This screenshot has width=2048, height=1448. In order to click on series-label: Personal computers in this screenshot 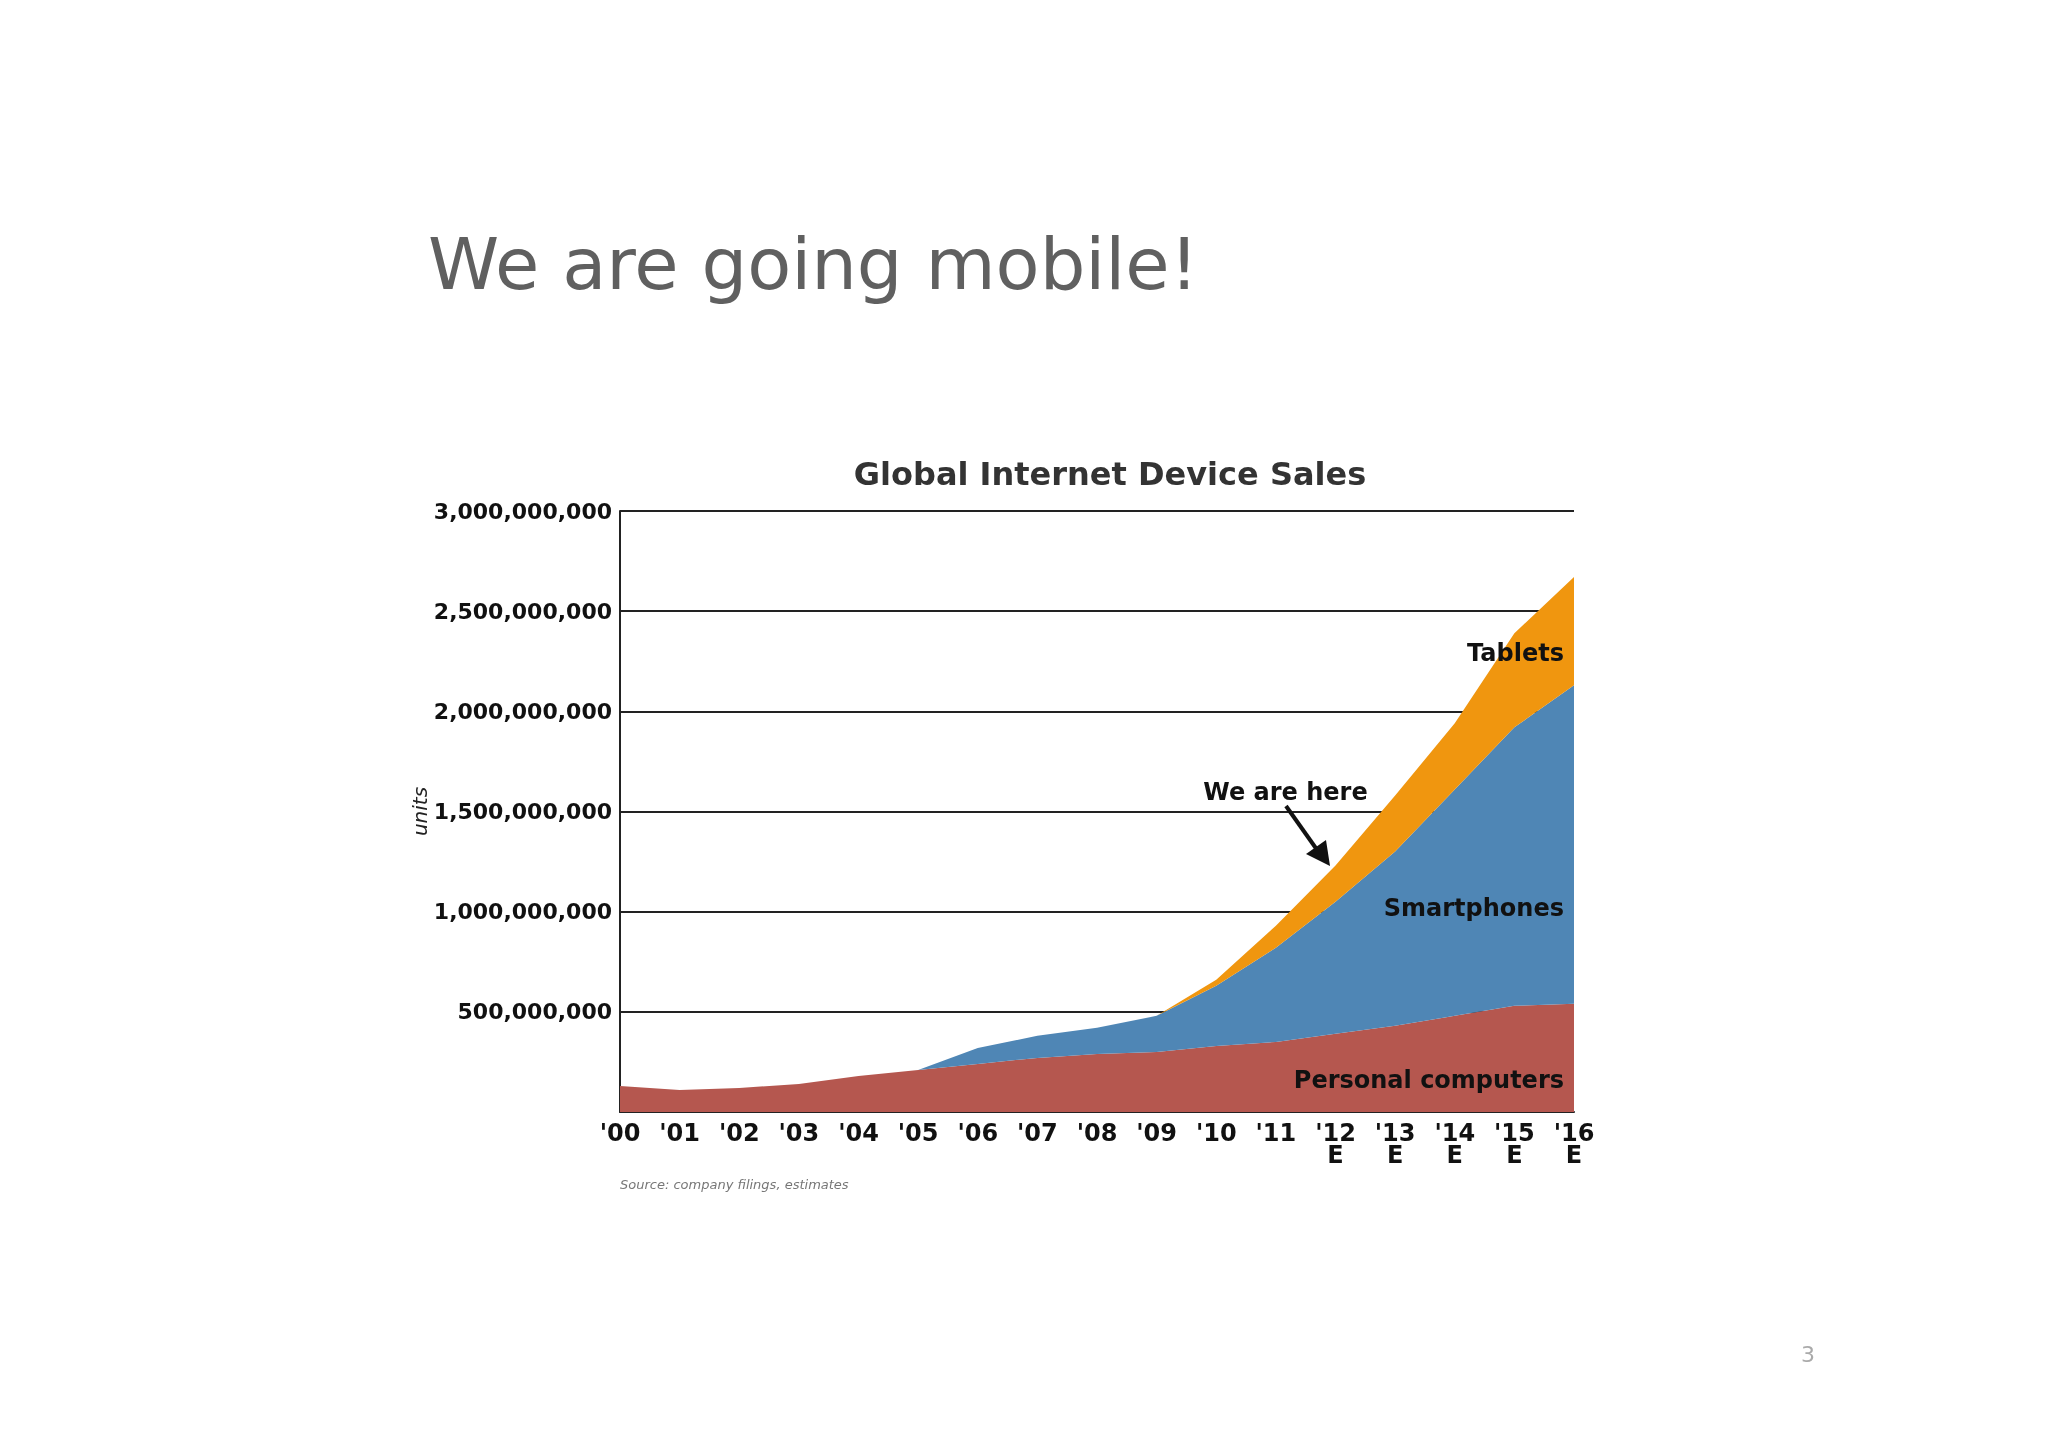, I will do `click(1428, 1079)`.